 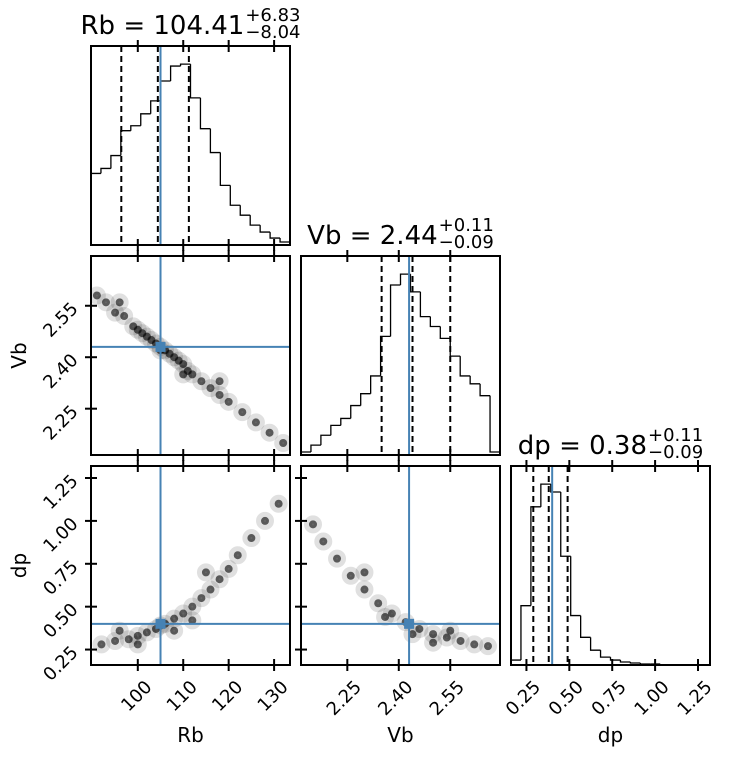 What do you see at coordinates (609, 698) in the screenshot?
I see `x-tick-label: 0.75` at bounding box center [609, 698].